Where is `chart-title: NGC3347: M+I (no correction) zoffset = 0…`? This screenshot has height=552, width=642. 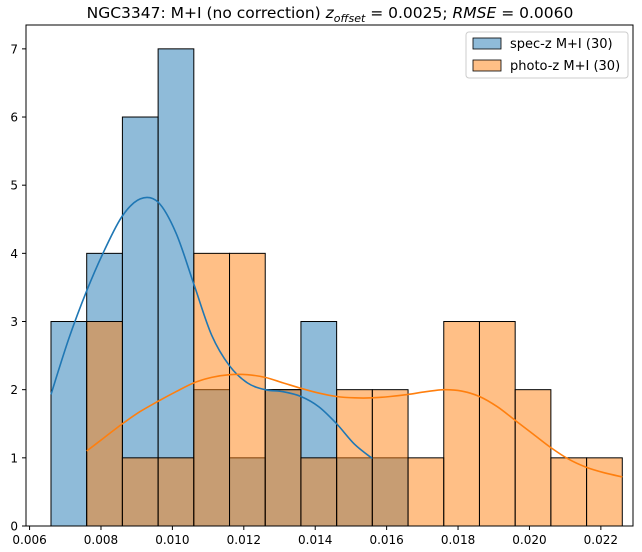 chart-title: NGC3347: M+I (no correction) zoffset = 0… is located at coordinates (330, 14).